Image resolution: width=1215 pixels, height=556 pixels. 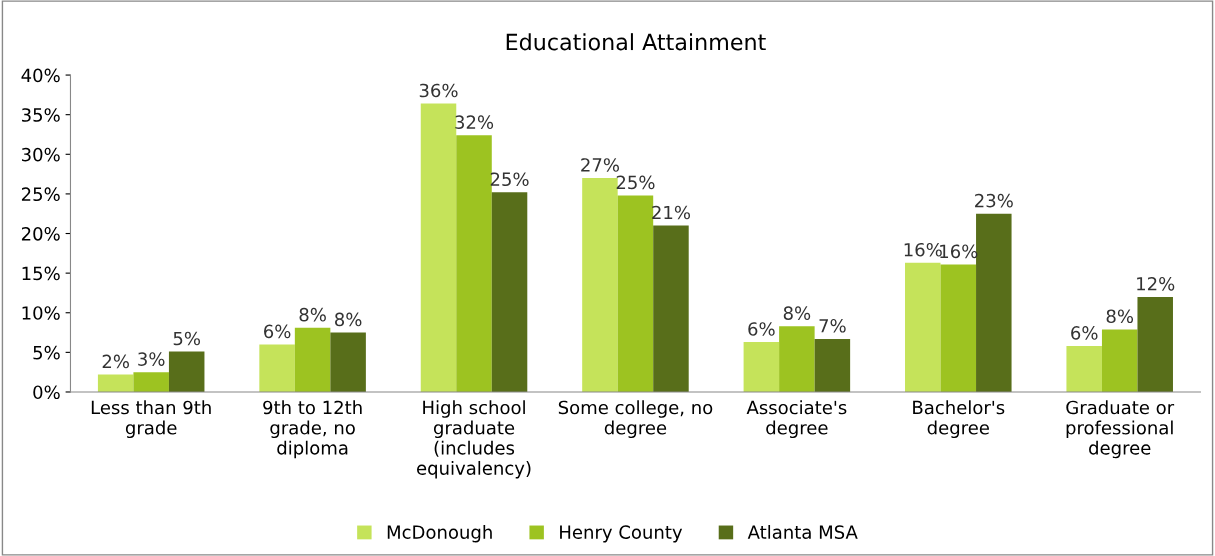 What do you see at coordinates (151, 359) in the screenshot?
I see `data-label: 3%` at bounding box center [151, 359].